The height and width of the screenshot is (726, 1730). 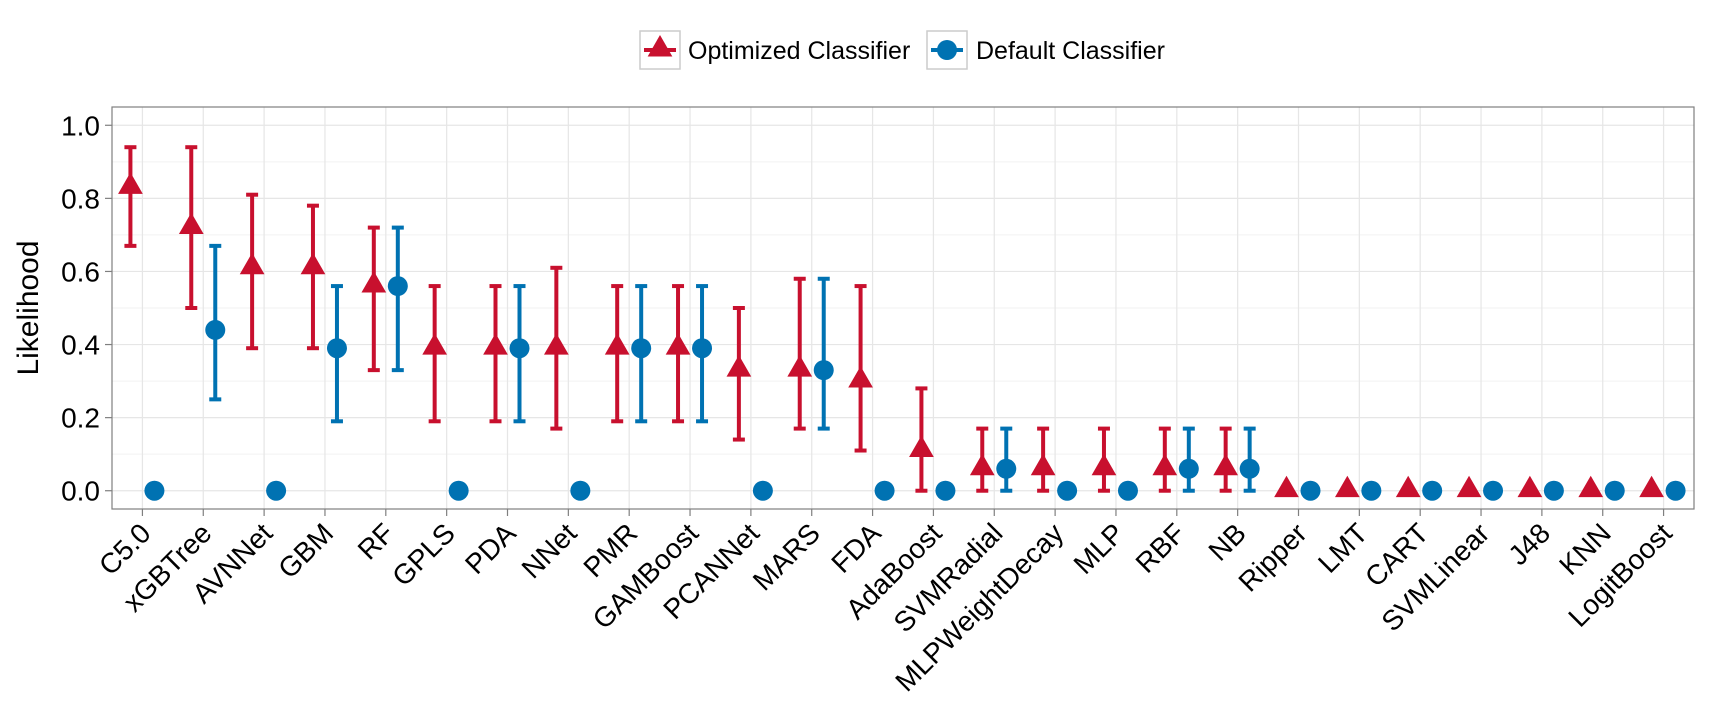 I want to click on y-axis-title: Likelihood, so click(x=28, y=307).